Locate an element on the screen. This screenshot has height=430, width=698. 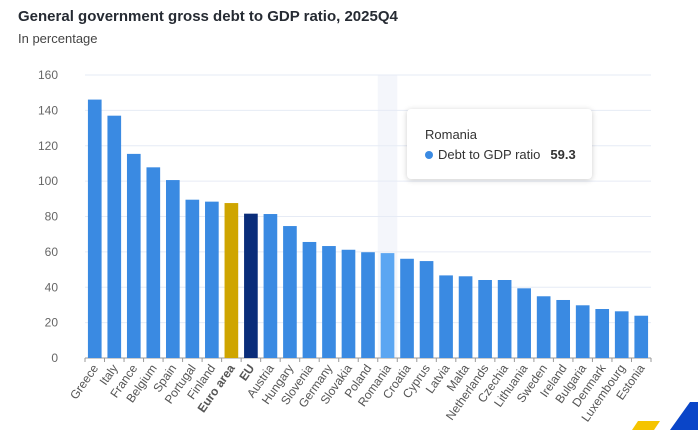
bar-denmark is located at coordinates (602, 333).